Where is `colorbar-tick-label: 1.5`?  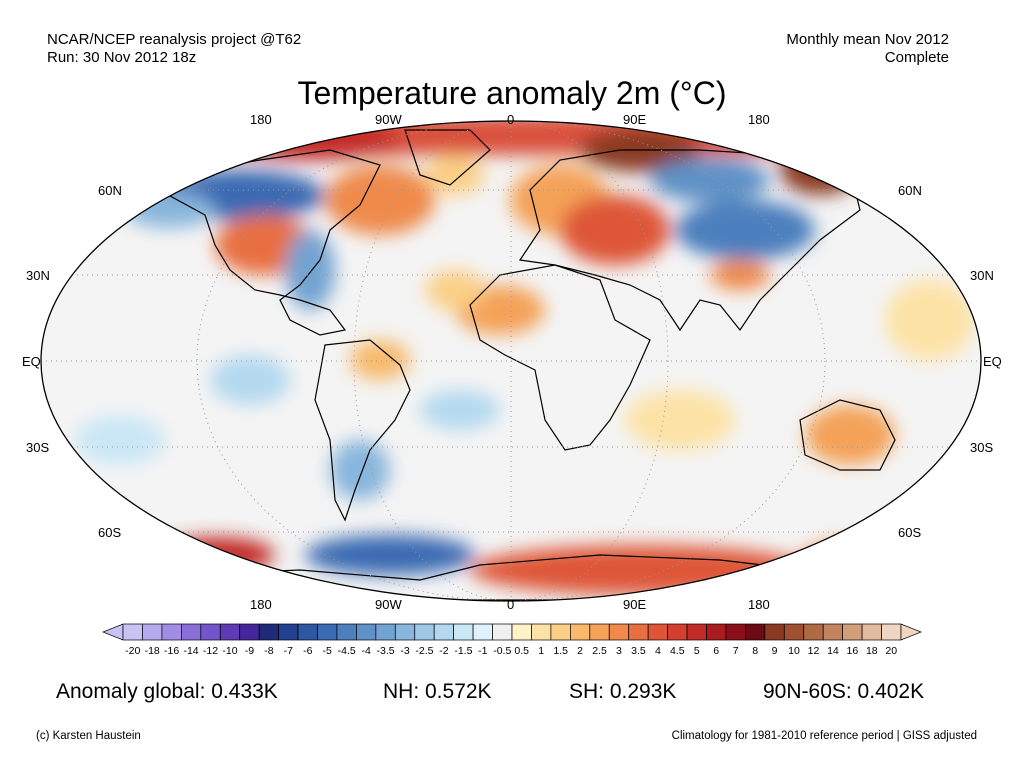
colorbar-tick-label: 1.5 is located at coordinates (560, 651).